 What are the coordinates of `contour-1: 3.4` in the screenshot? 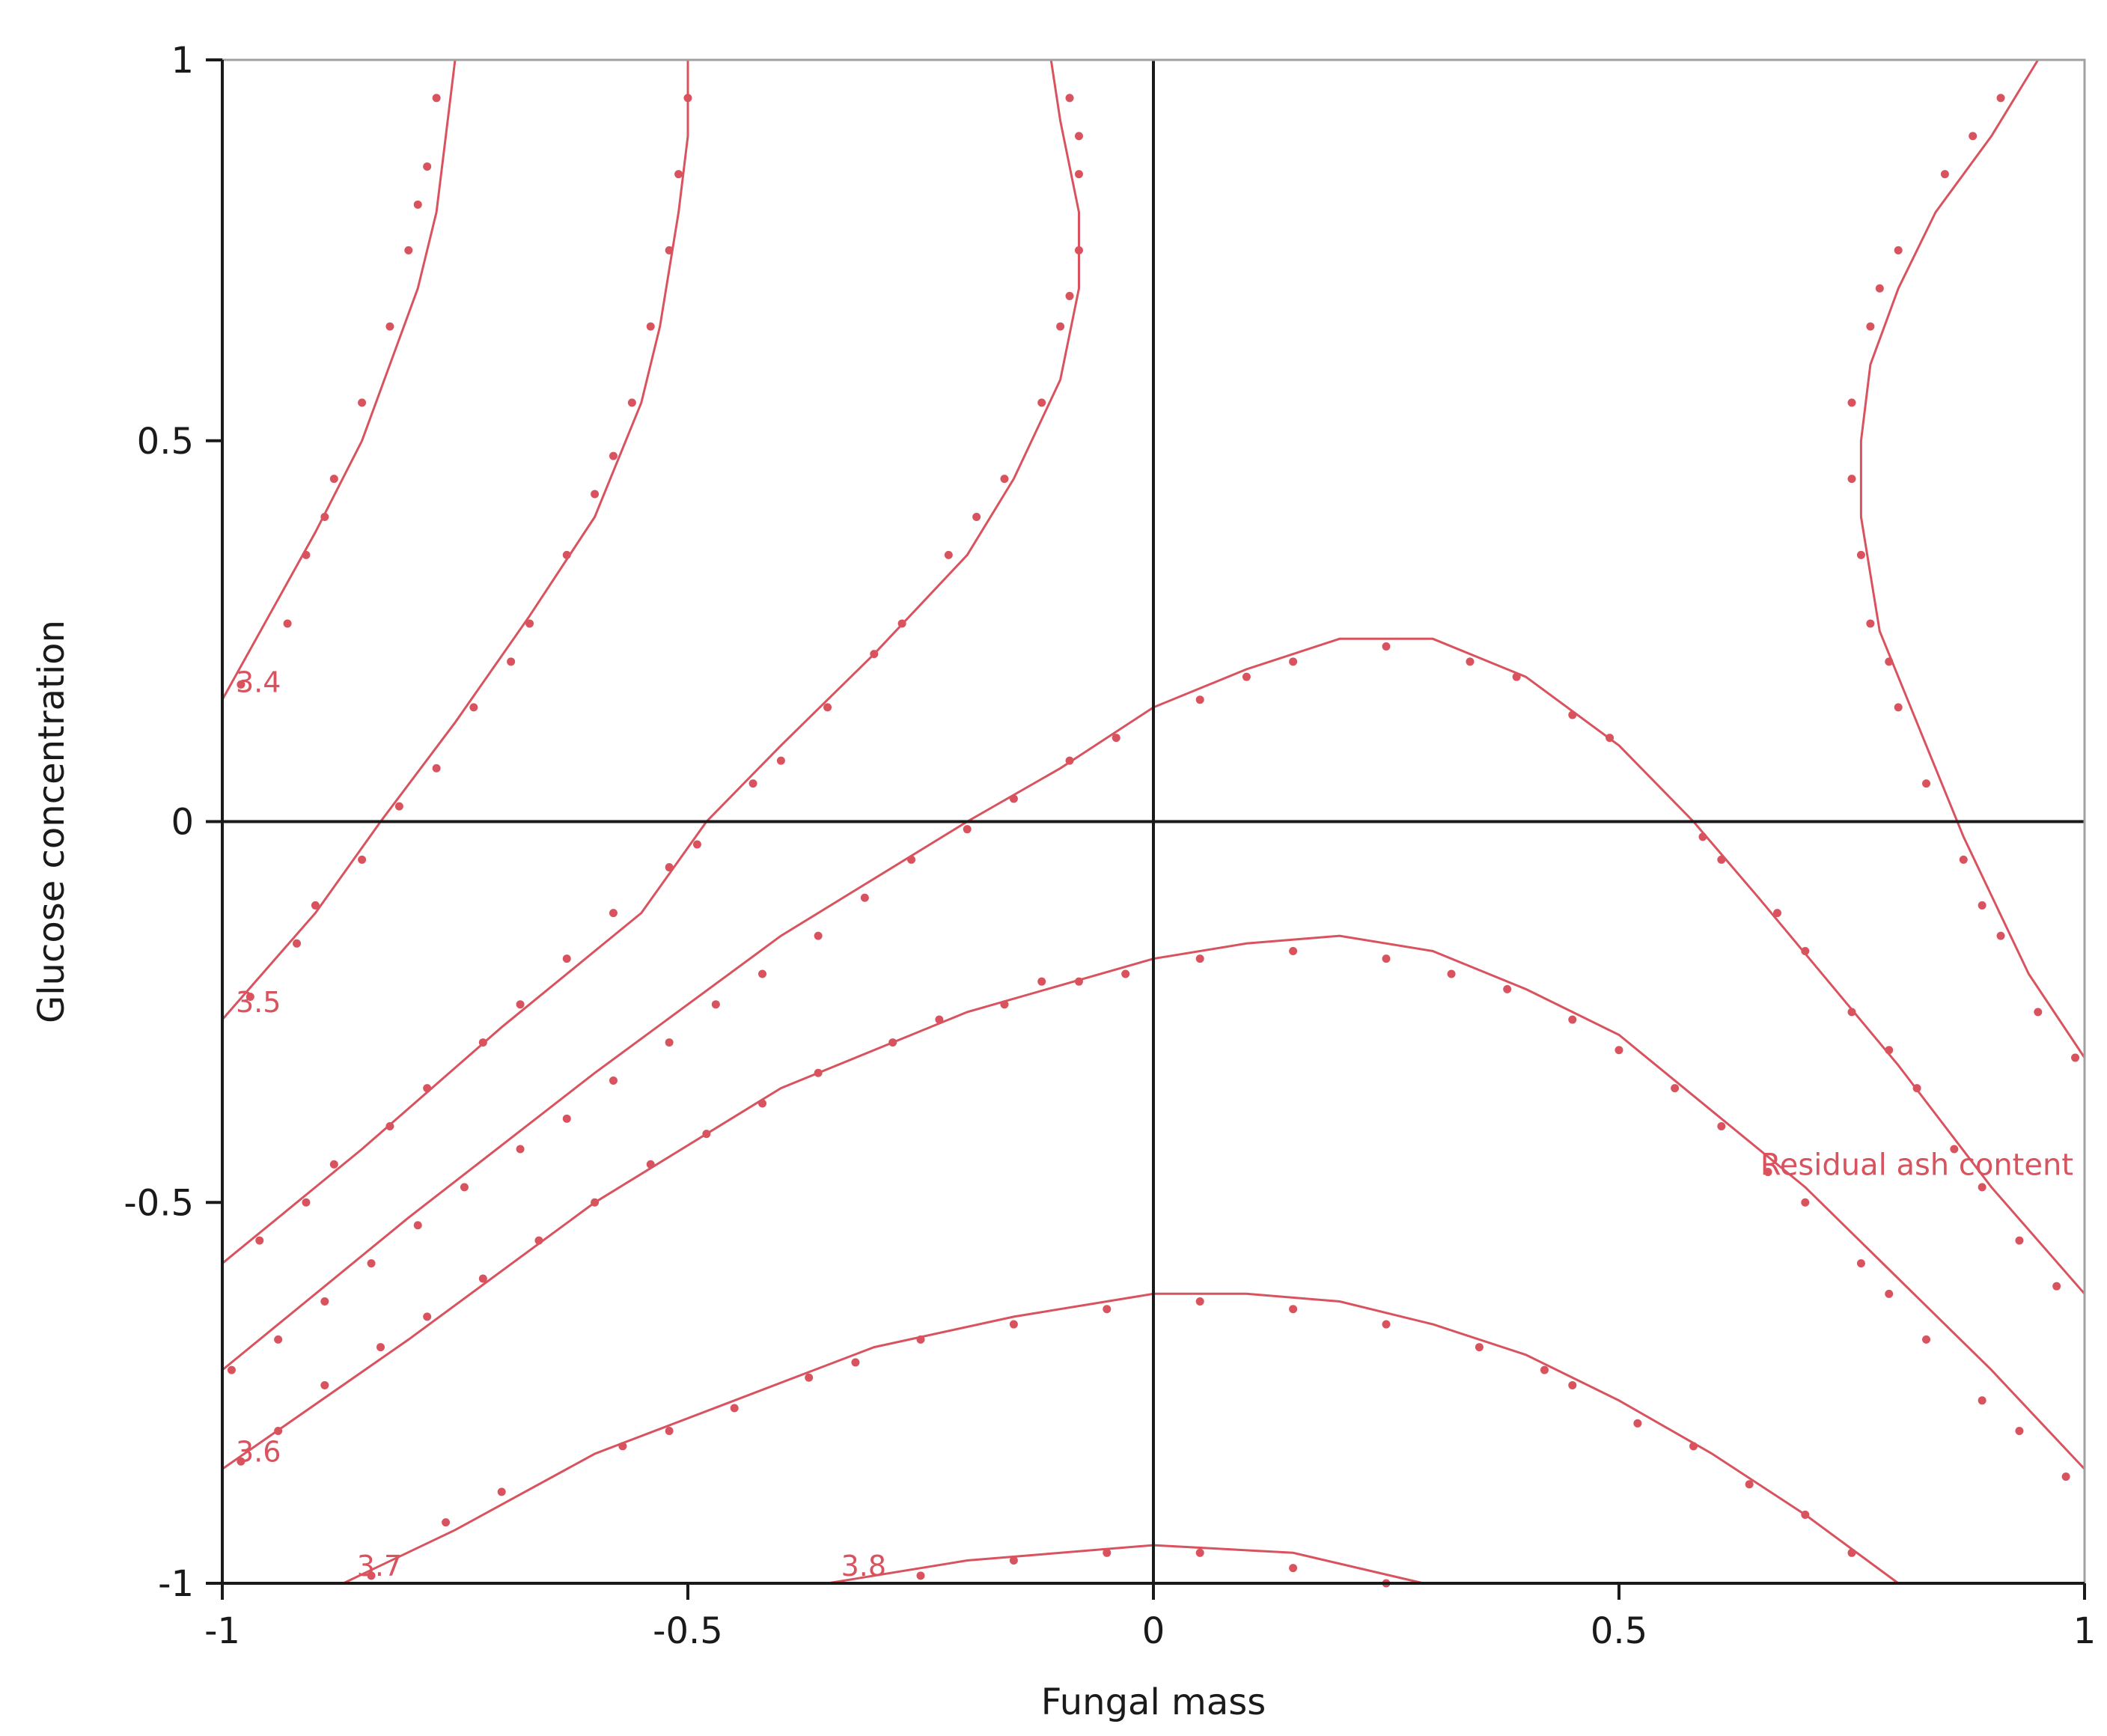 It's located at (339, 380).